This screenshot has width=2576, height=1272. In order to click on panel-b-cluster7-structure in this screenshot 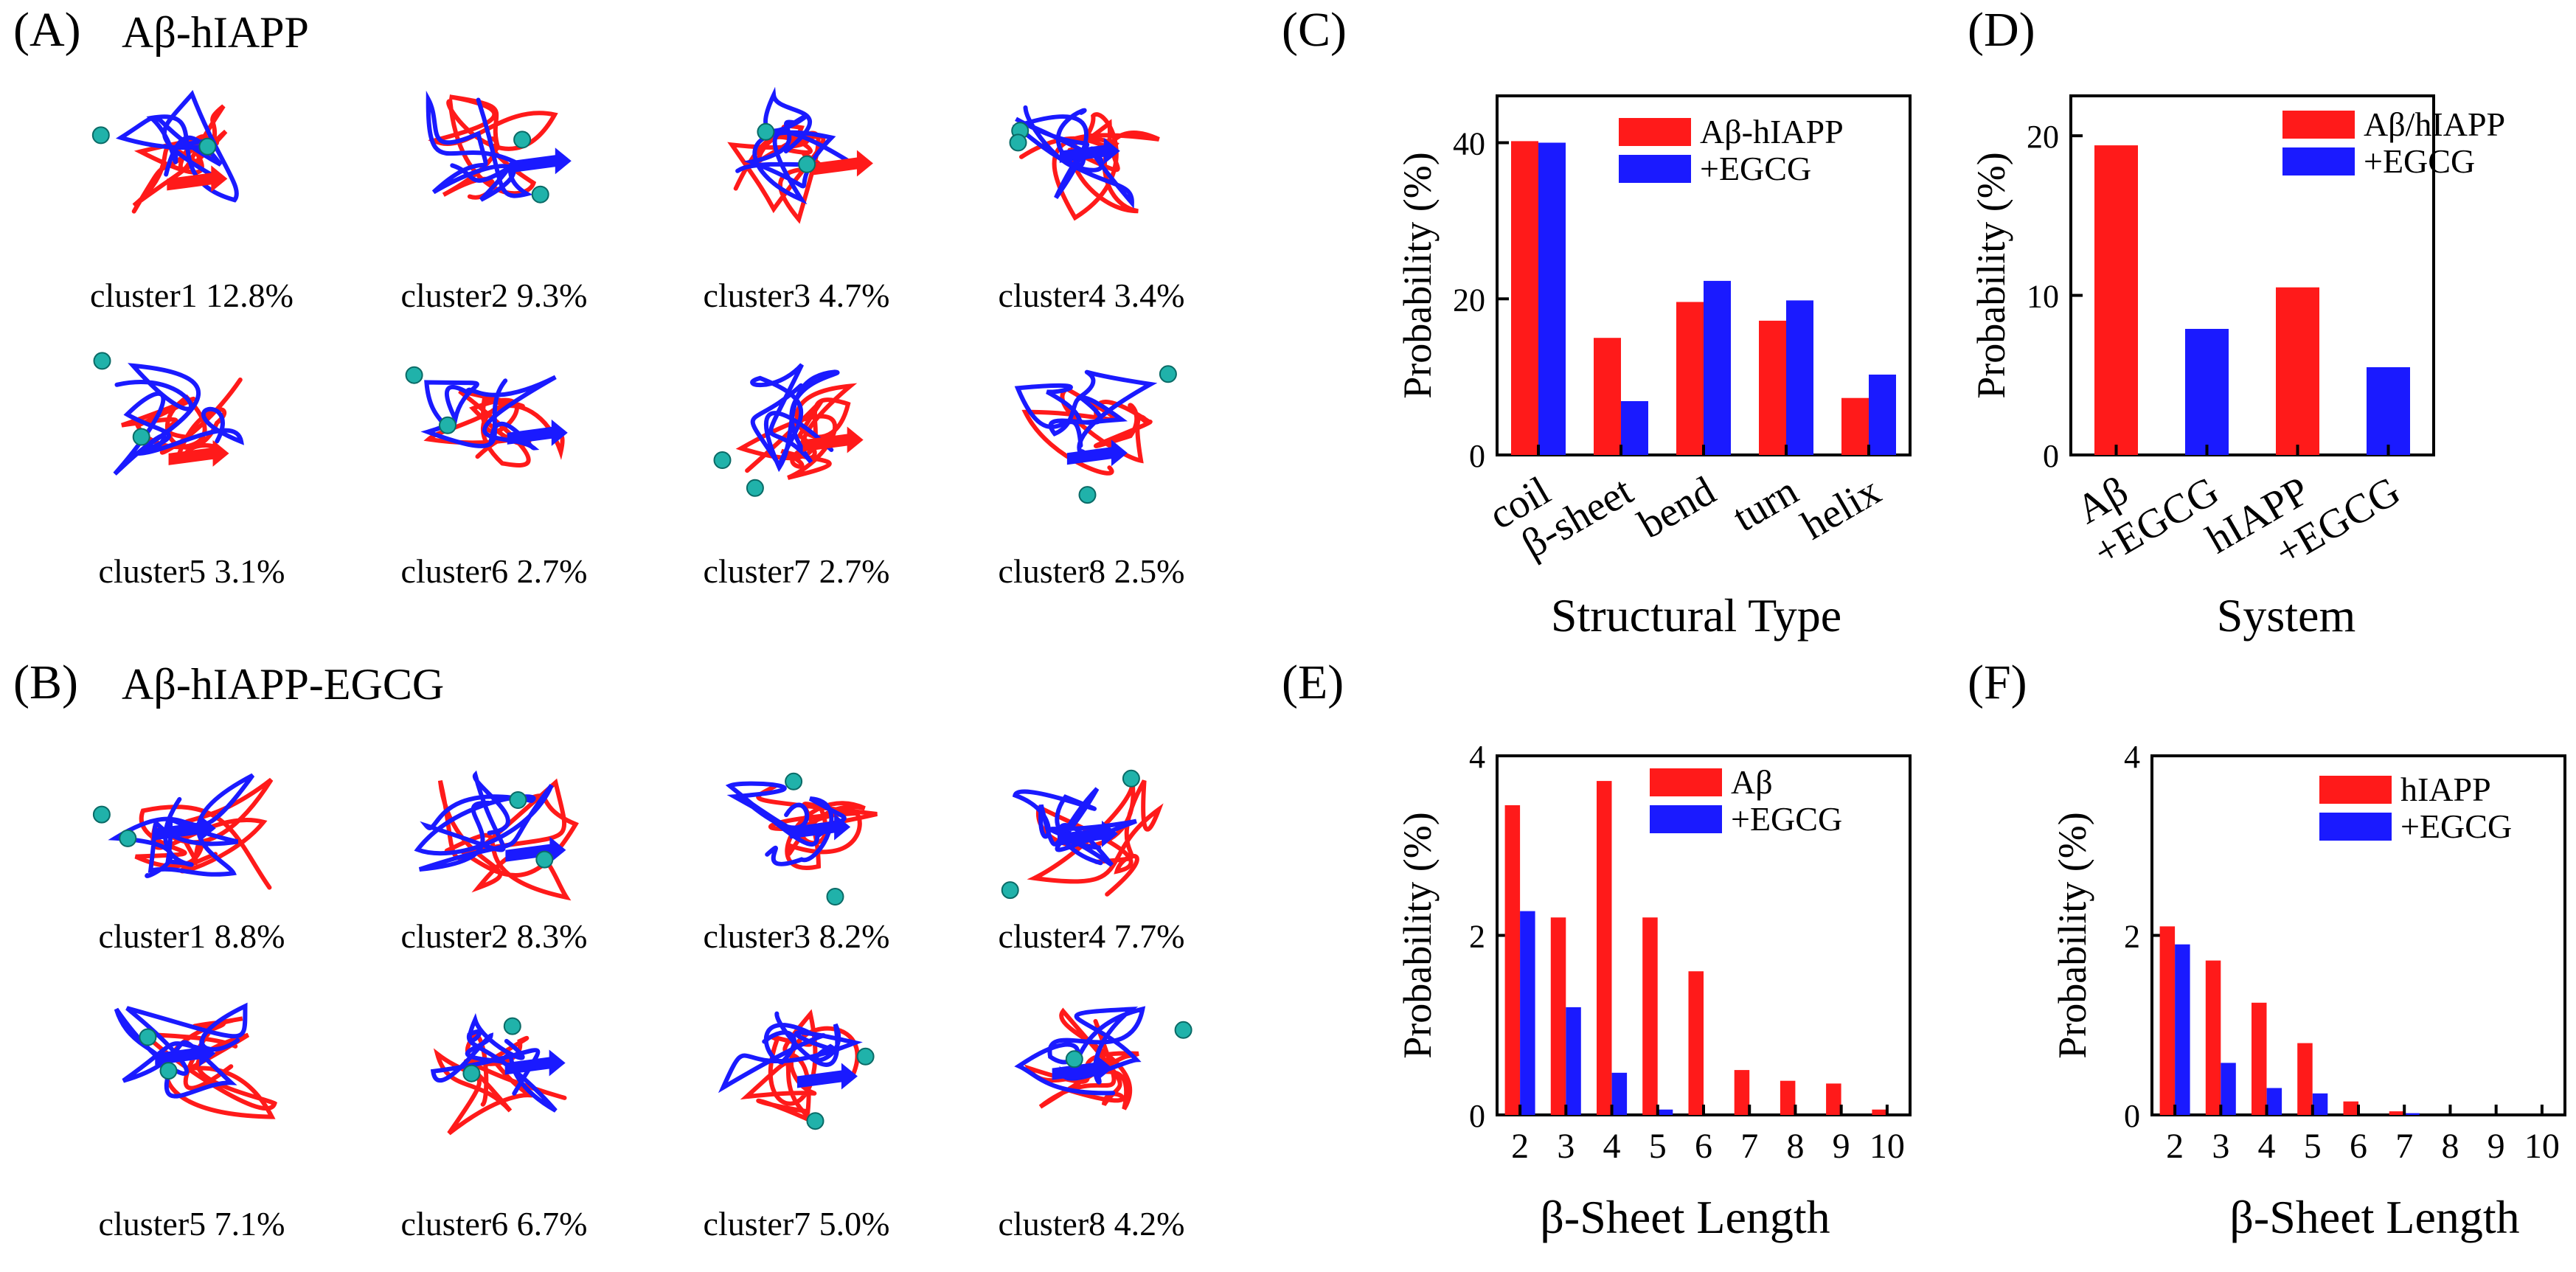, I will do `click(796, 1069)`.